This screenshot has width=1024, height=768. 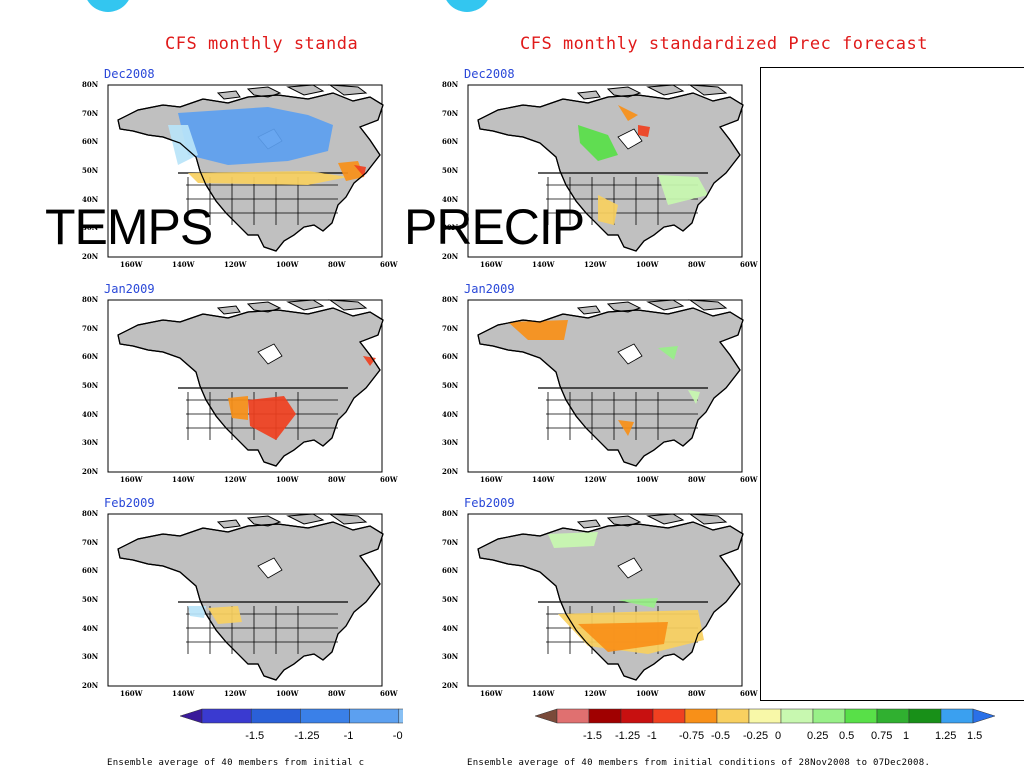 What do you see at coordinates (974, 736) in the screenshot?
I see `colorbar-tick-label: 1.5` at bounding box center [974, 736].